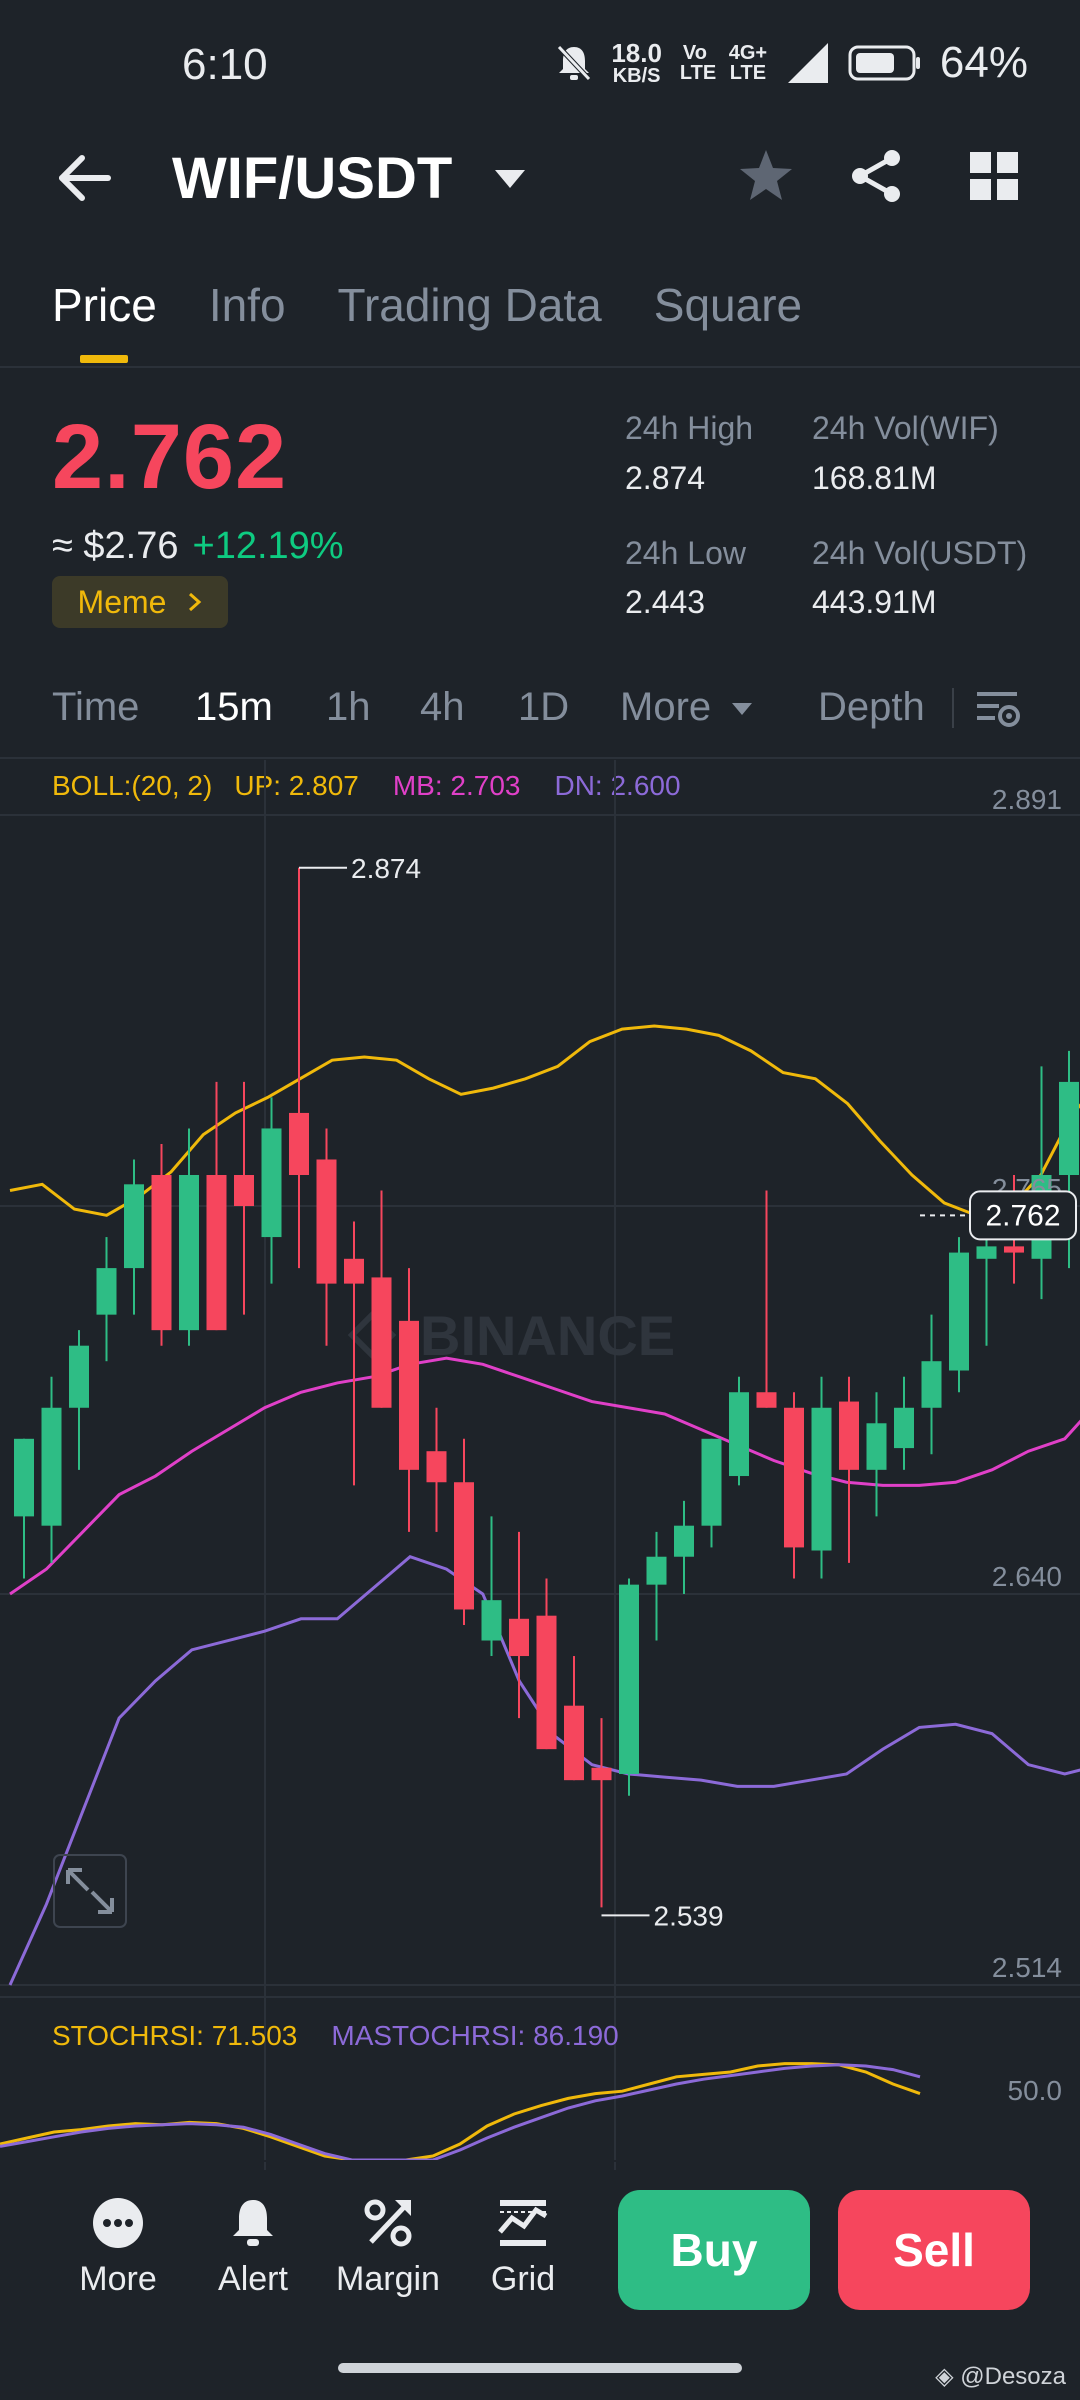 The height and width of the screenshot is (2400, 1080). I want to click on active-tab-indicator, so click(104, 359).